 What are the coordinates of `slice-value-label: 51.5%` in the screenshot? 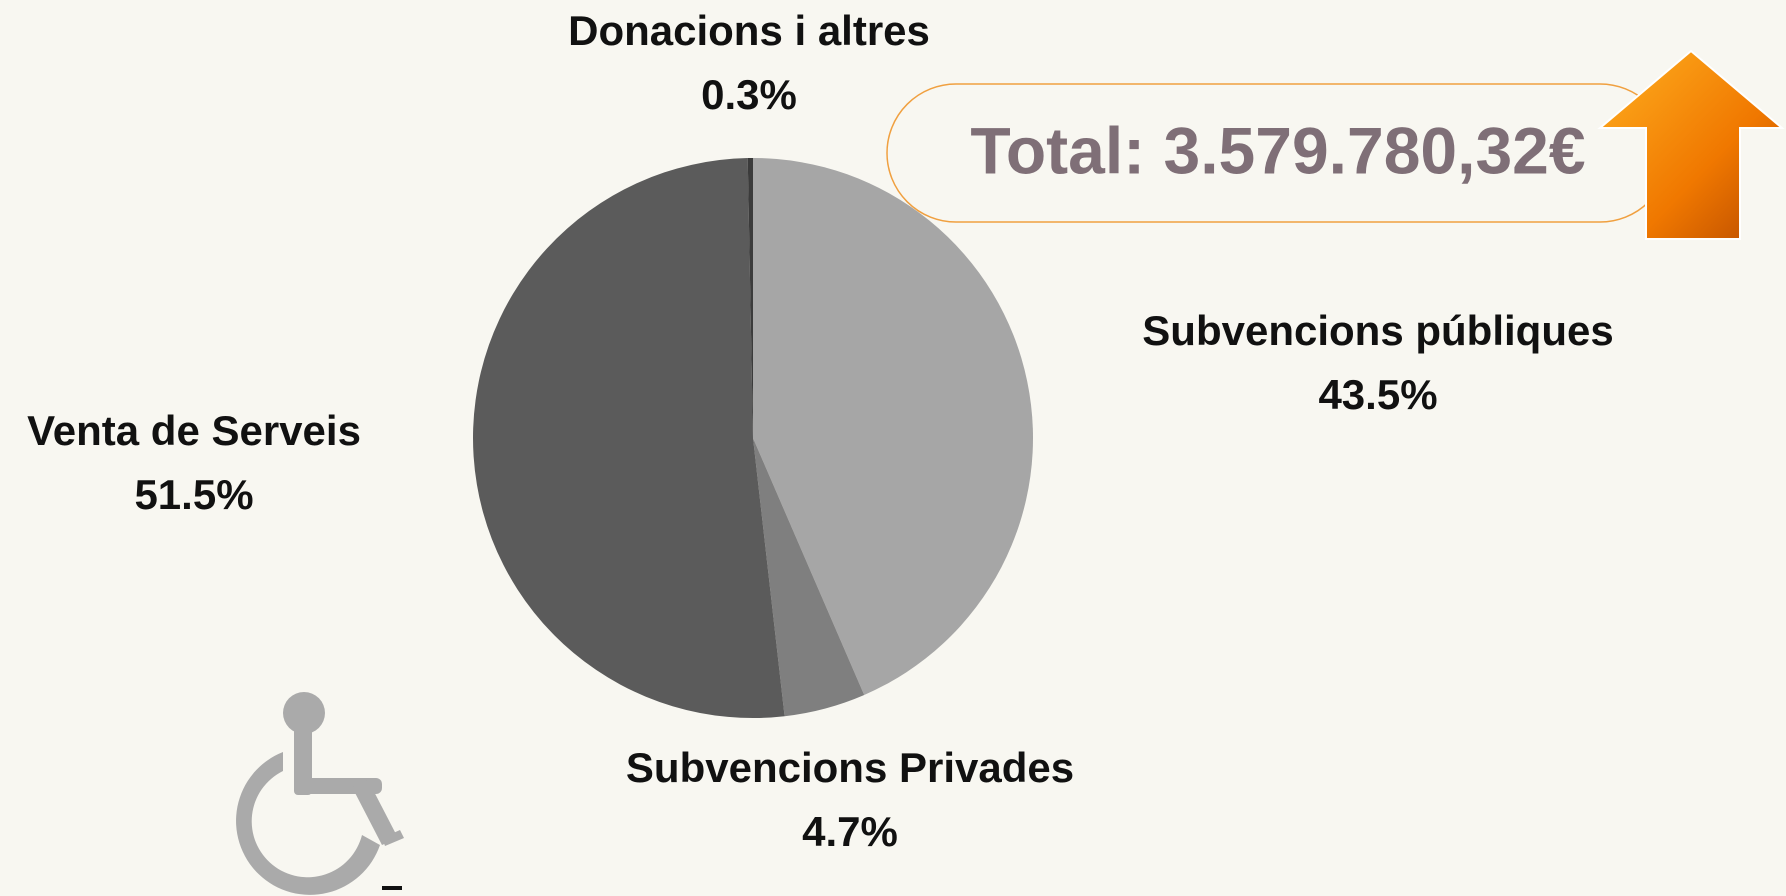 It's located at (193, 494).